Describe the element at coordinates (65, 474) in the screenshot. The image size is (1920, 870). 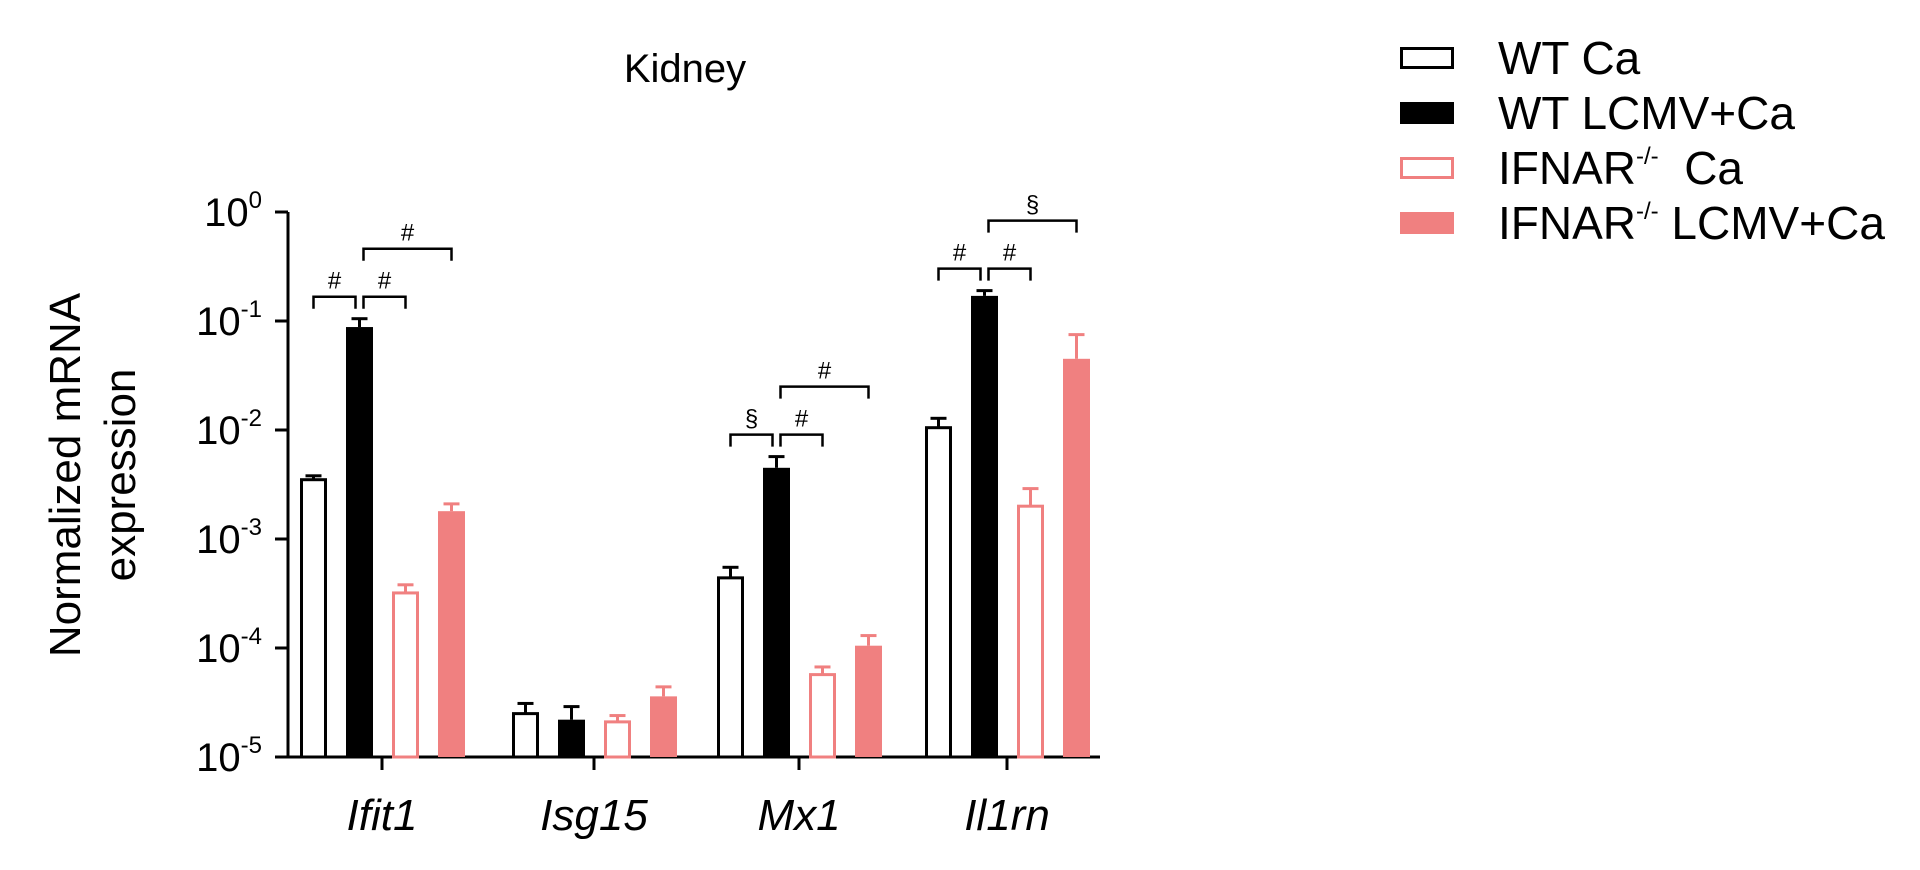
I see `y-axis-label-line1: Normalized mRNA` at that location.